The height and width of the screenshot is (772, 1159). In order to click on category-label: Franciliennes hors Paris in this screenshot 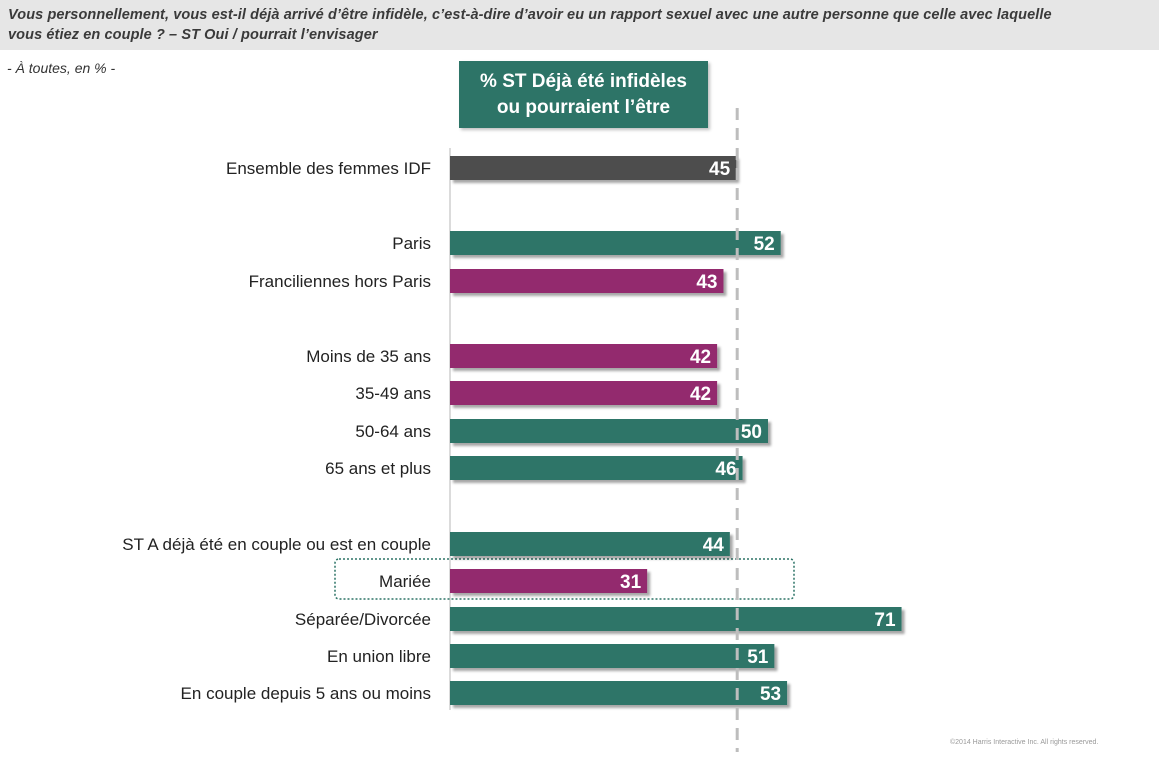, I will do `click(340, 281)`.